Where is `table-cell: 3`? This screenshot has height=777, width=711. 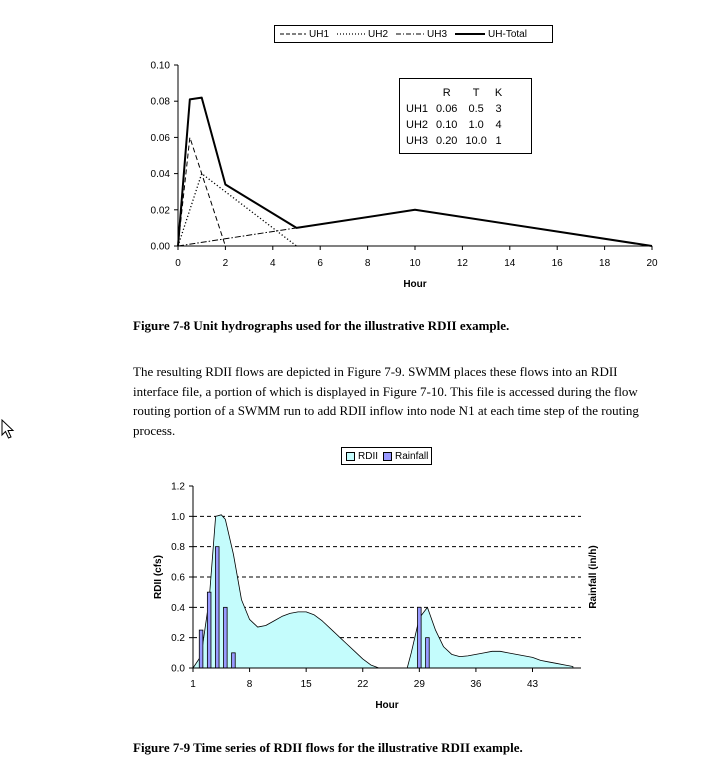
table-cell: 3 is located at coordinates (498, 109).